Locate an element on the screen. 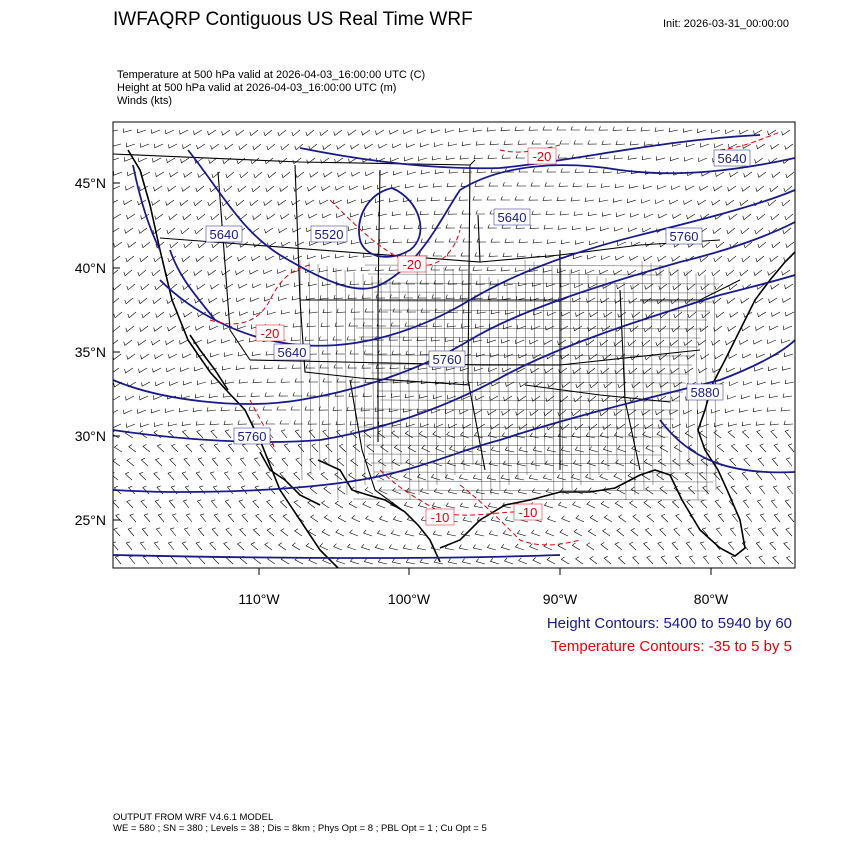 This screenshot has height=850, width=850. model-info: OUTPUT FROM WRF V4.6.1 MODEL is located at coordinates (193, 817).